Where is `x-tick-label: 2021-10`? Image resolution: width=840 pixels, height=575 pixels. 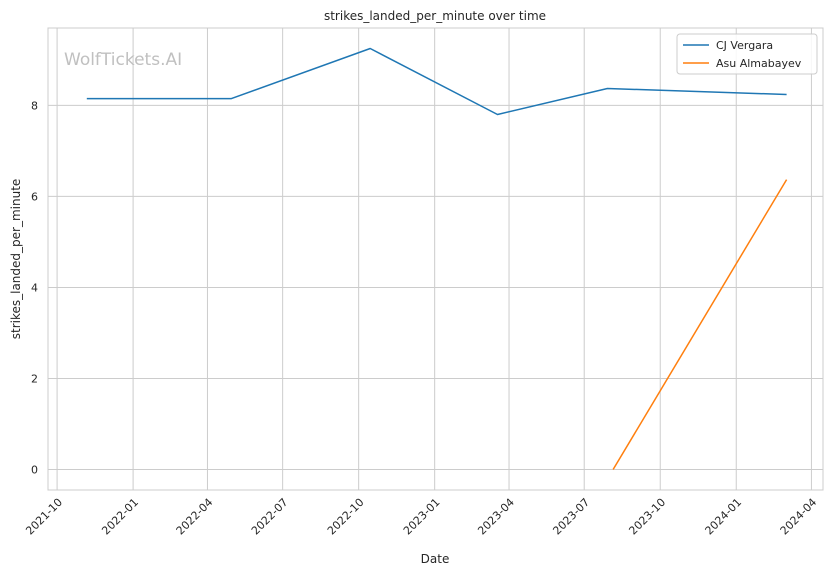
x-tick-label: 2021-10 is located at coordinates (44, 517).